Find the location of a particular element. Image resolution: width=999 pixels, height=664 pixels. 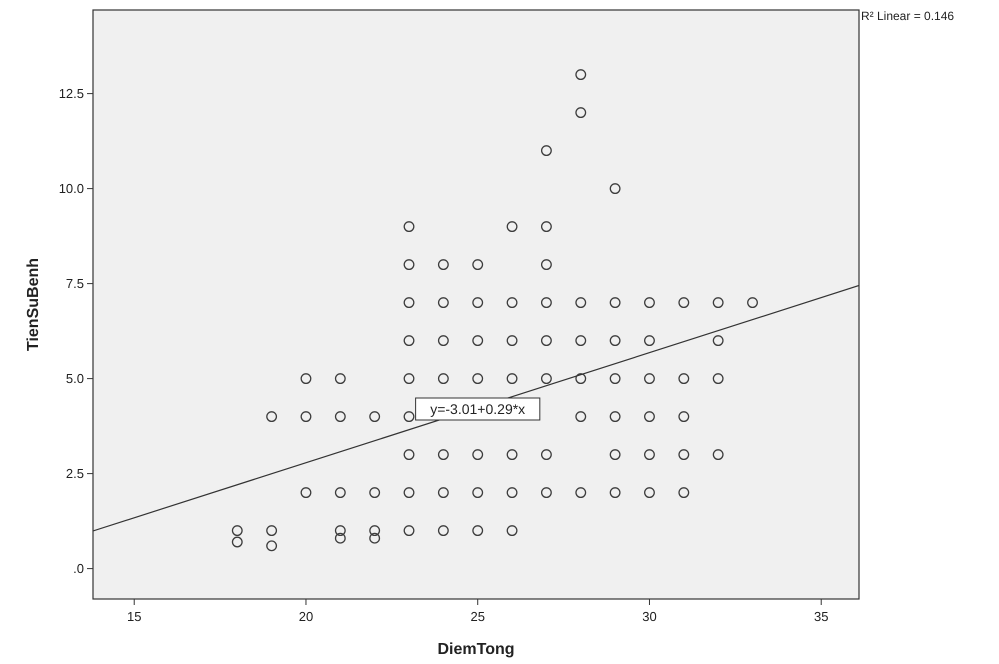

x-tick-label: 30 is located at coordinates (649, 616).